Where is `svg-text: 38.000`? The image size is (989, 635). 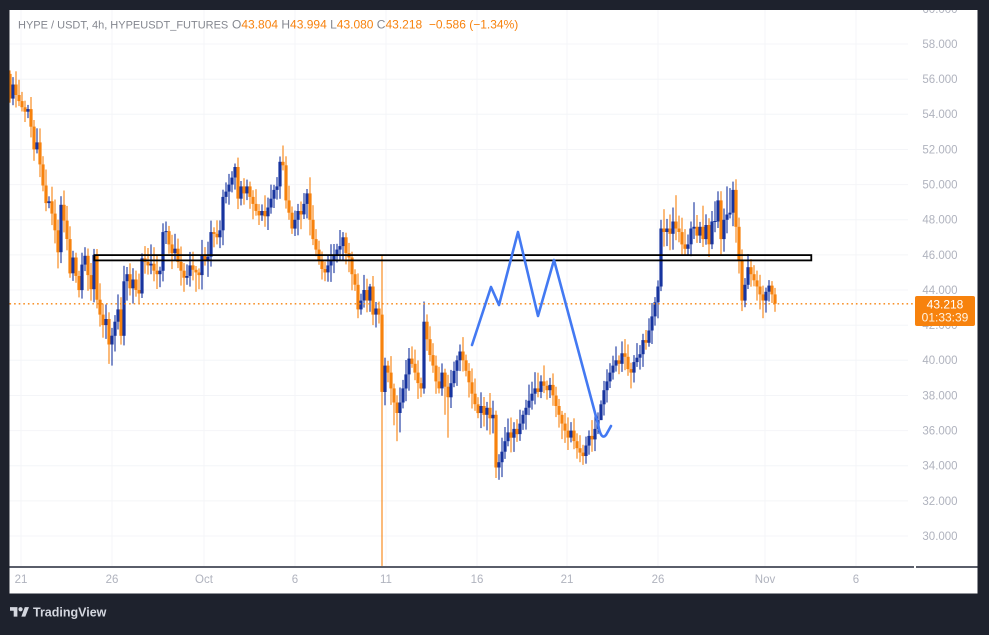 svg-text: 38.000 is located at coordinates (939, 396).